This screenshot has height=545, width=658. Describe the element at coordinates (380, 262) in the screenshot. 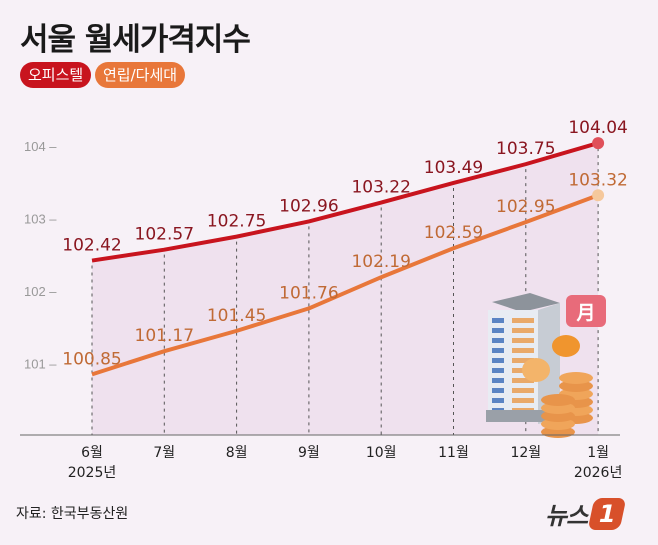

I see `data-label: 102.19` at that location.